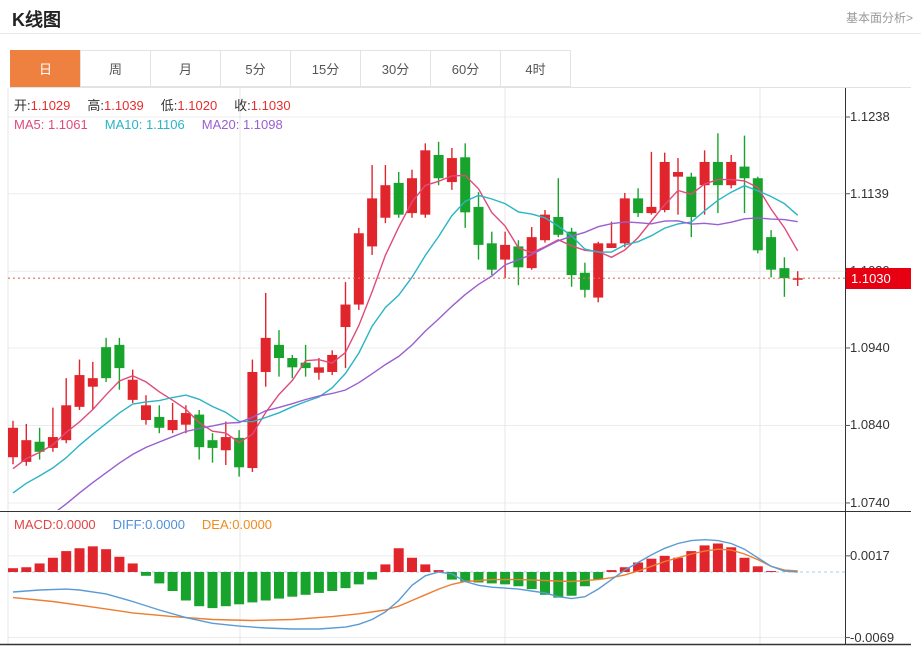  I want to click on macd-readout: MACD:0.0000, so click(55, 524).